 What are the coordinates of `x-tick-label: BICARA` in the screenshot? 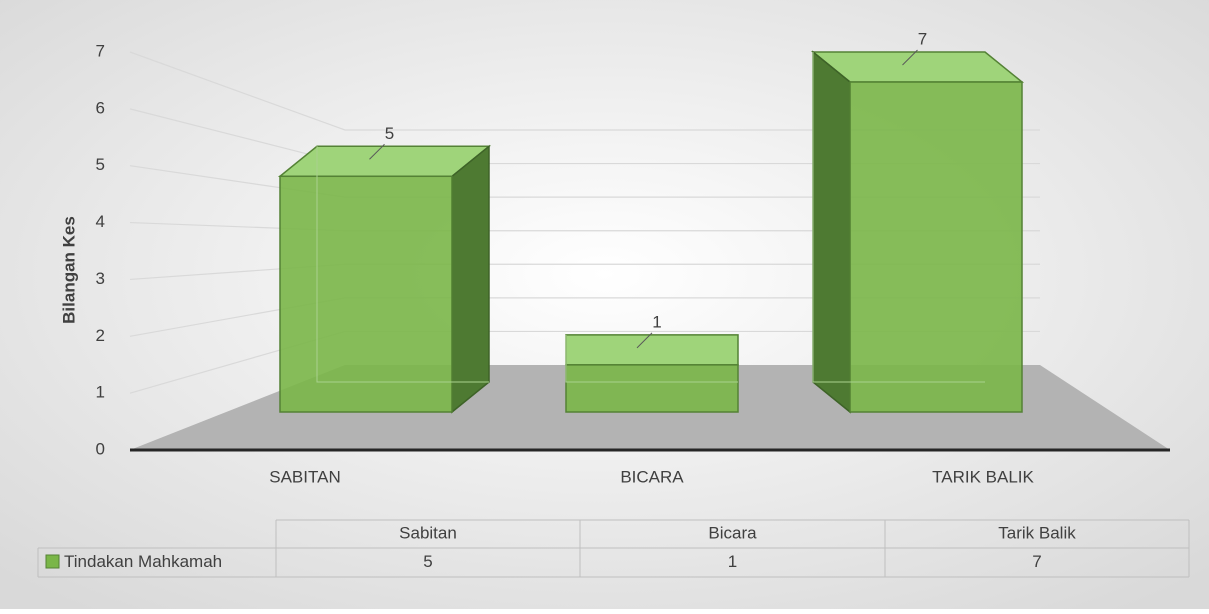 It's located at (652, 476).